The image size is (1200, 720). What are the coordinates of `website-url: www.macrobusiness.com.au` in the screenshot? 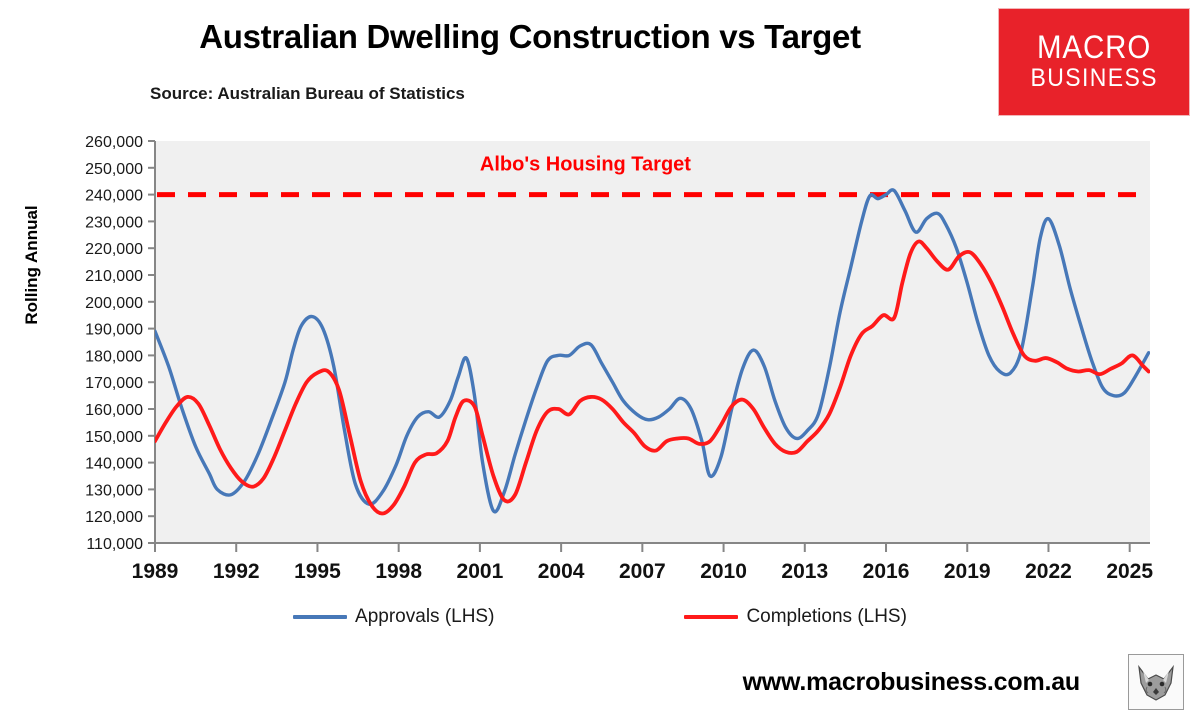 It's located at (911, 682).